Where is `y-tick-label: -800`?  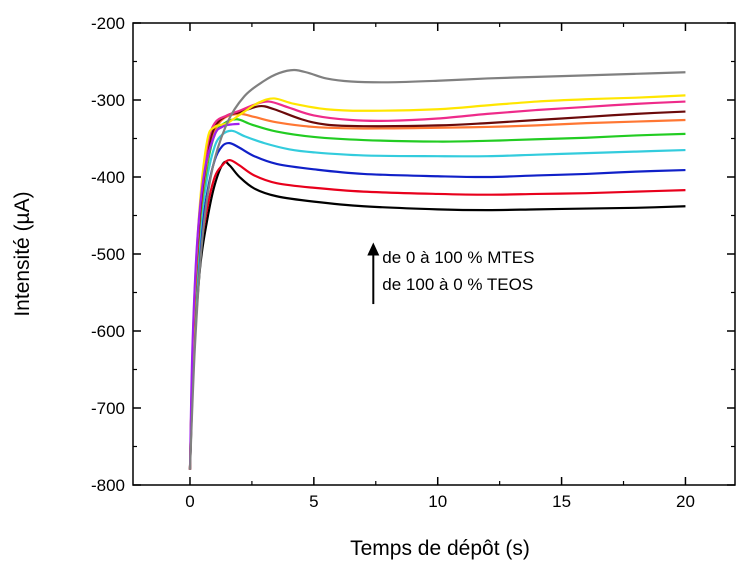
y-tick-label: -800 is located at coordinates (108, 485).